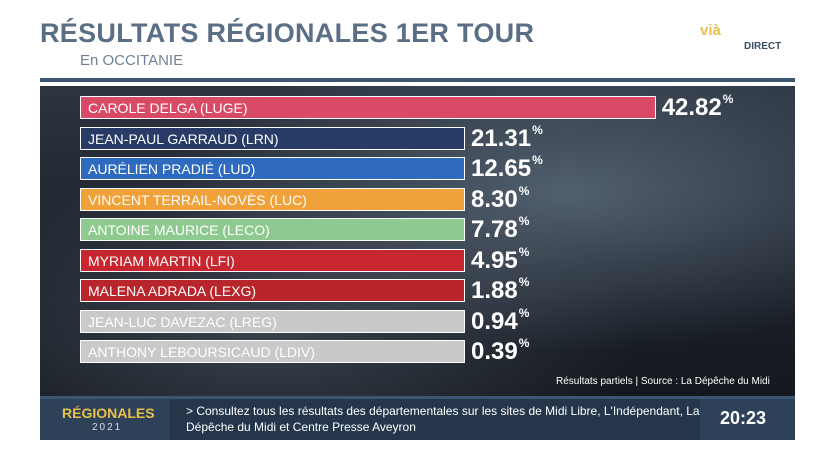 Image resolution: width=828 pixels, height=458 pixels. Describe the element at coordinates (494, 260) in the screenshot. I see `percentage-value: 4.95` at that location.